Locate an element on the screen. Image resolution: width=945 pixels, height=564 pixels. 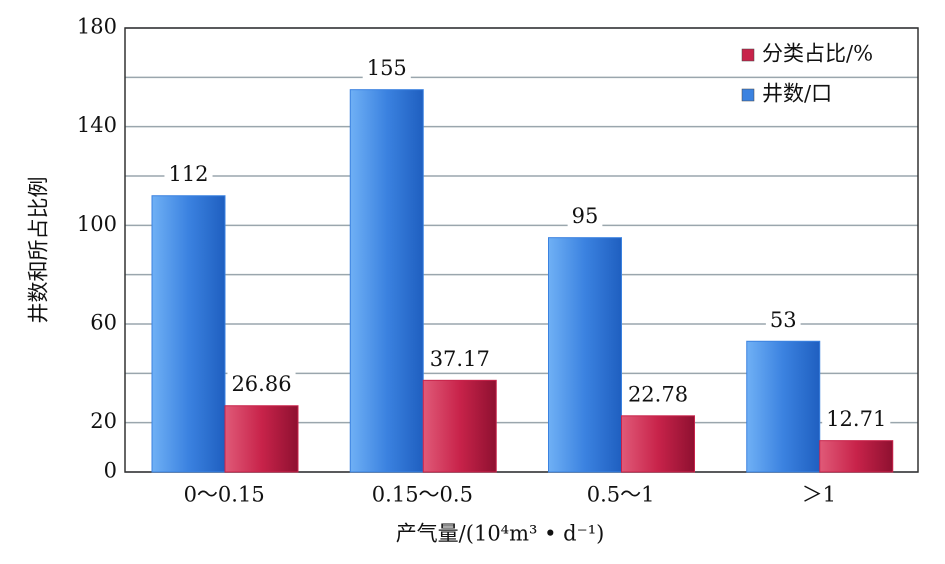
data-label: 53 is located at coordinates (783, 320).